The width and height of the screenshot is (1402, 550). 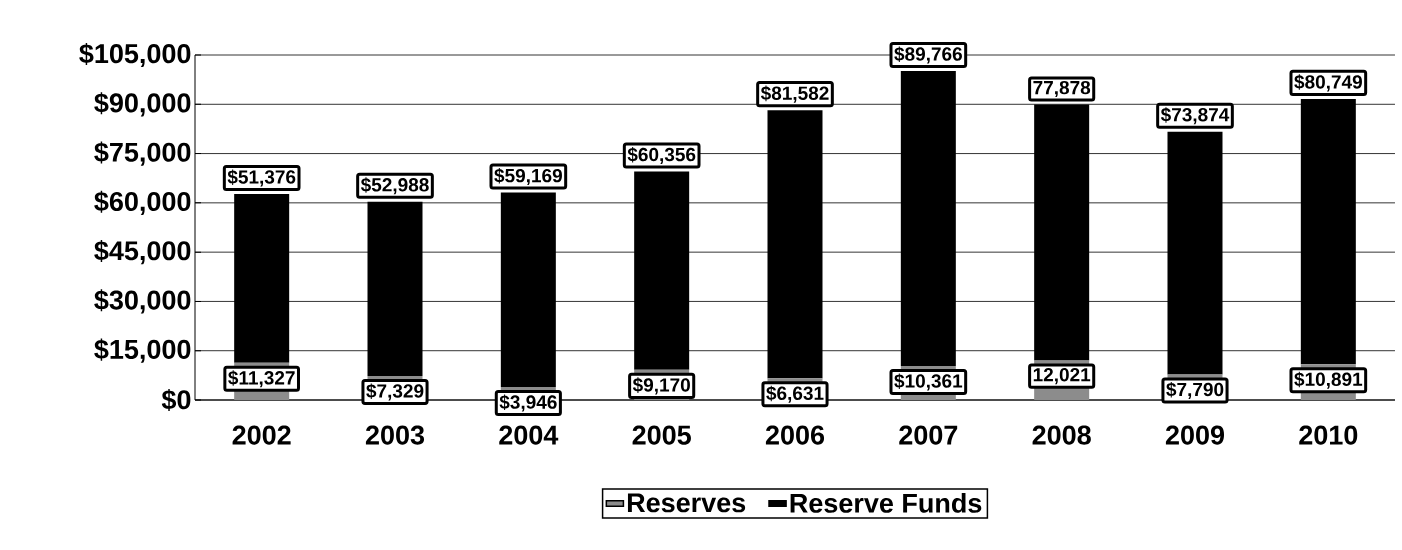 What do you see at coordinates (261, 178) in the screenshot?
I see `data-label: $51,376` at bounding box center [261, 178].